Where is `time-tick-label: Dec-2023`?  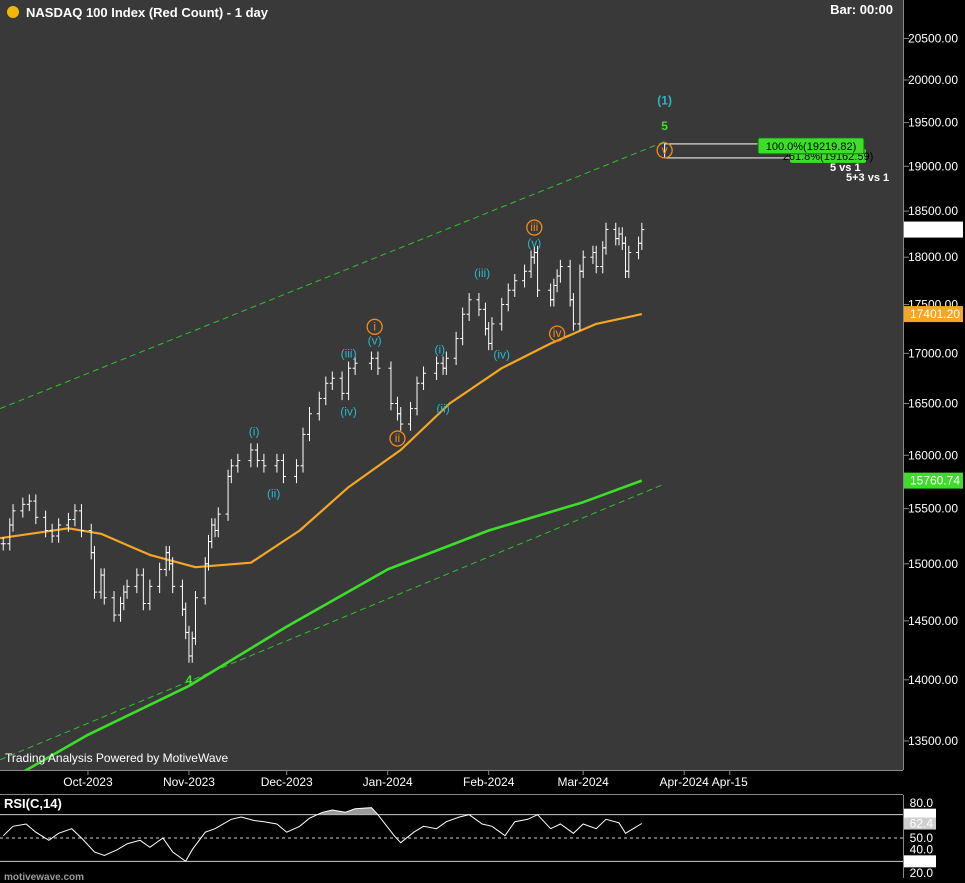 time-tick-label: Dec-2023 is located at coordinates (287, 782).